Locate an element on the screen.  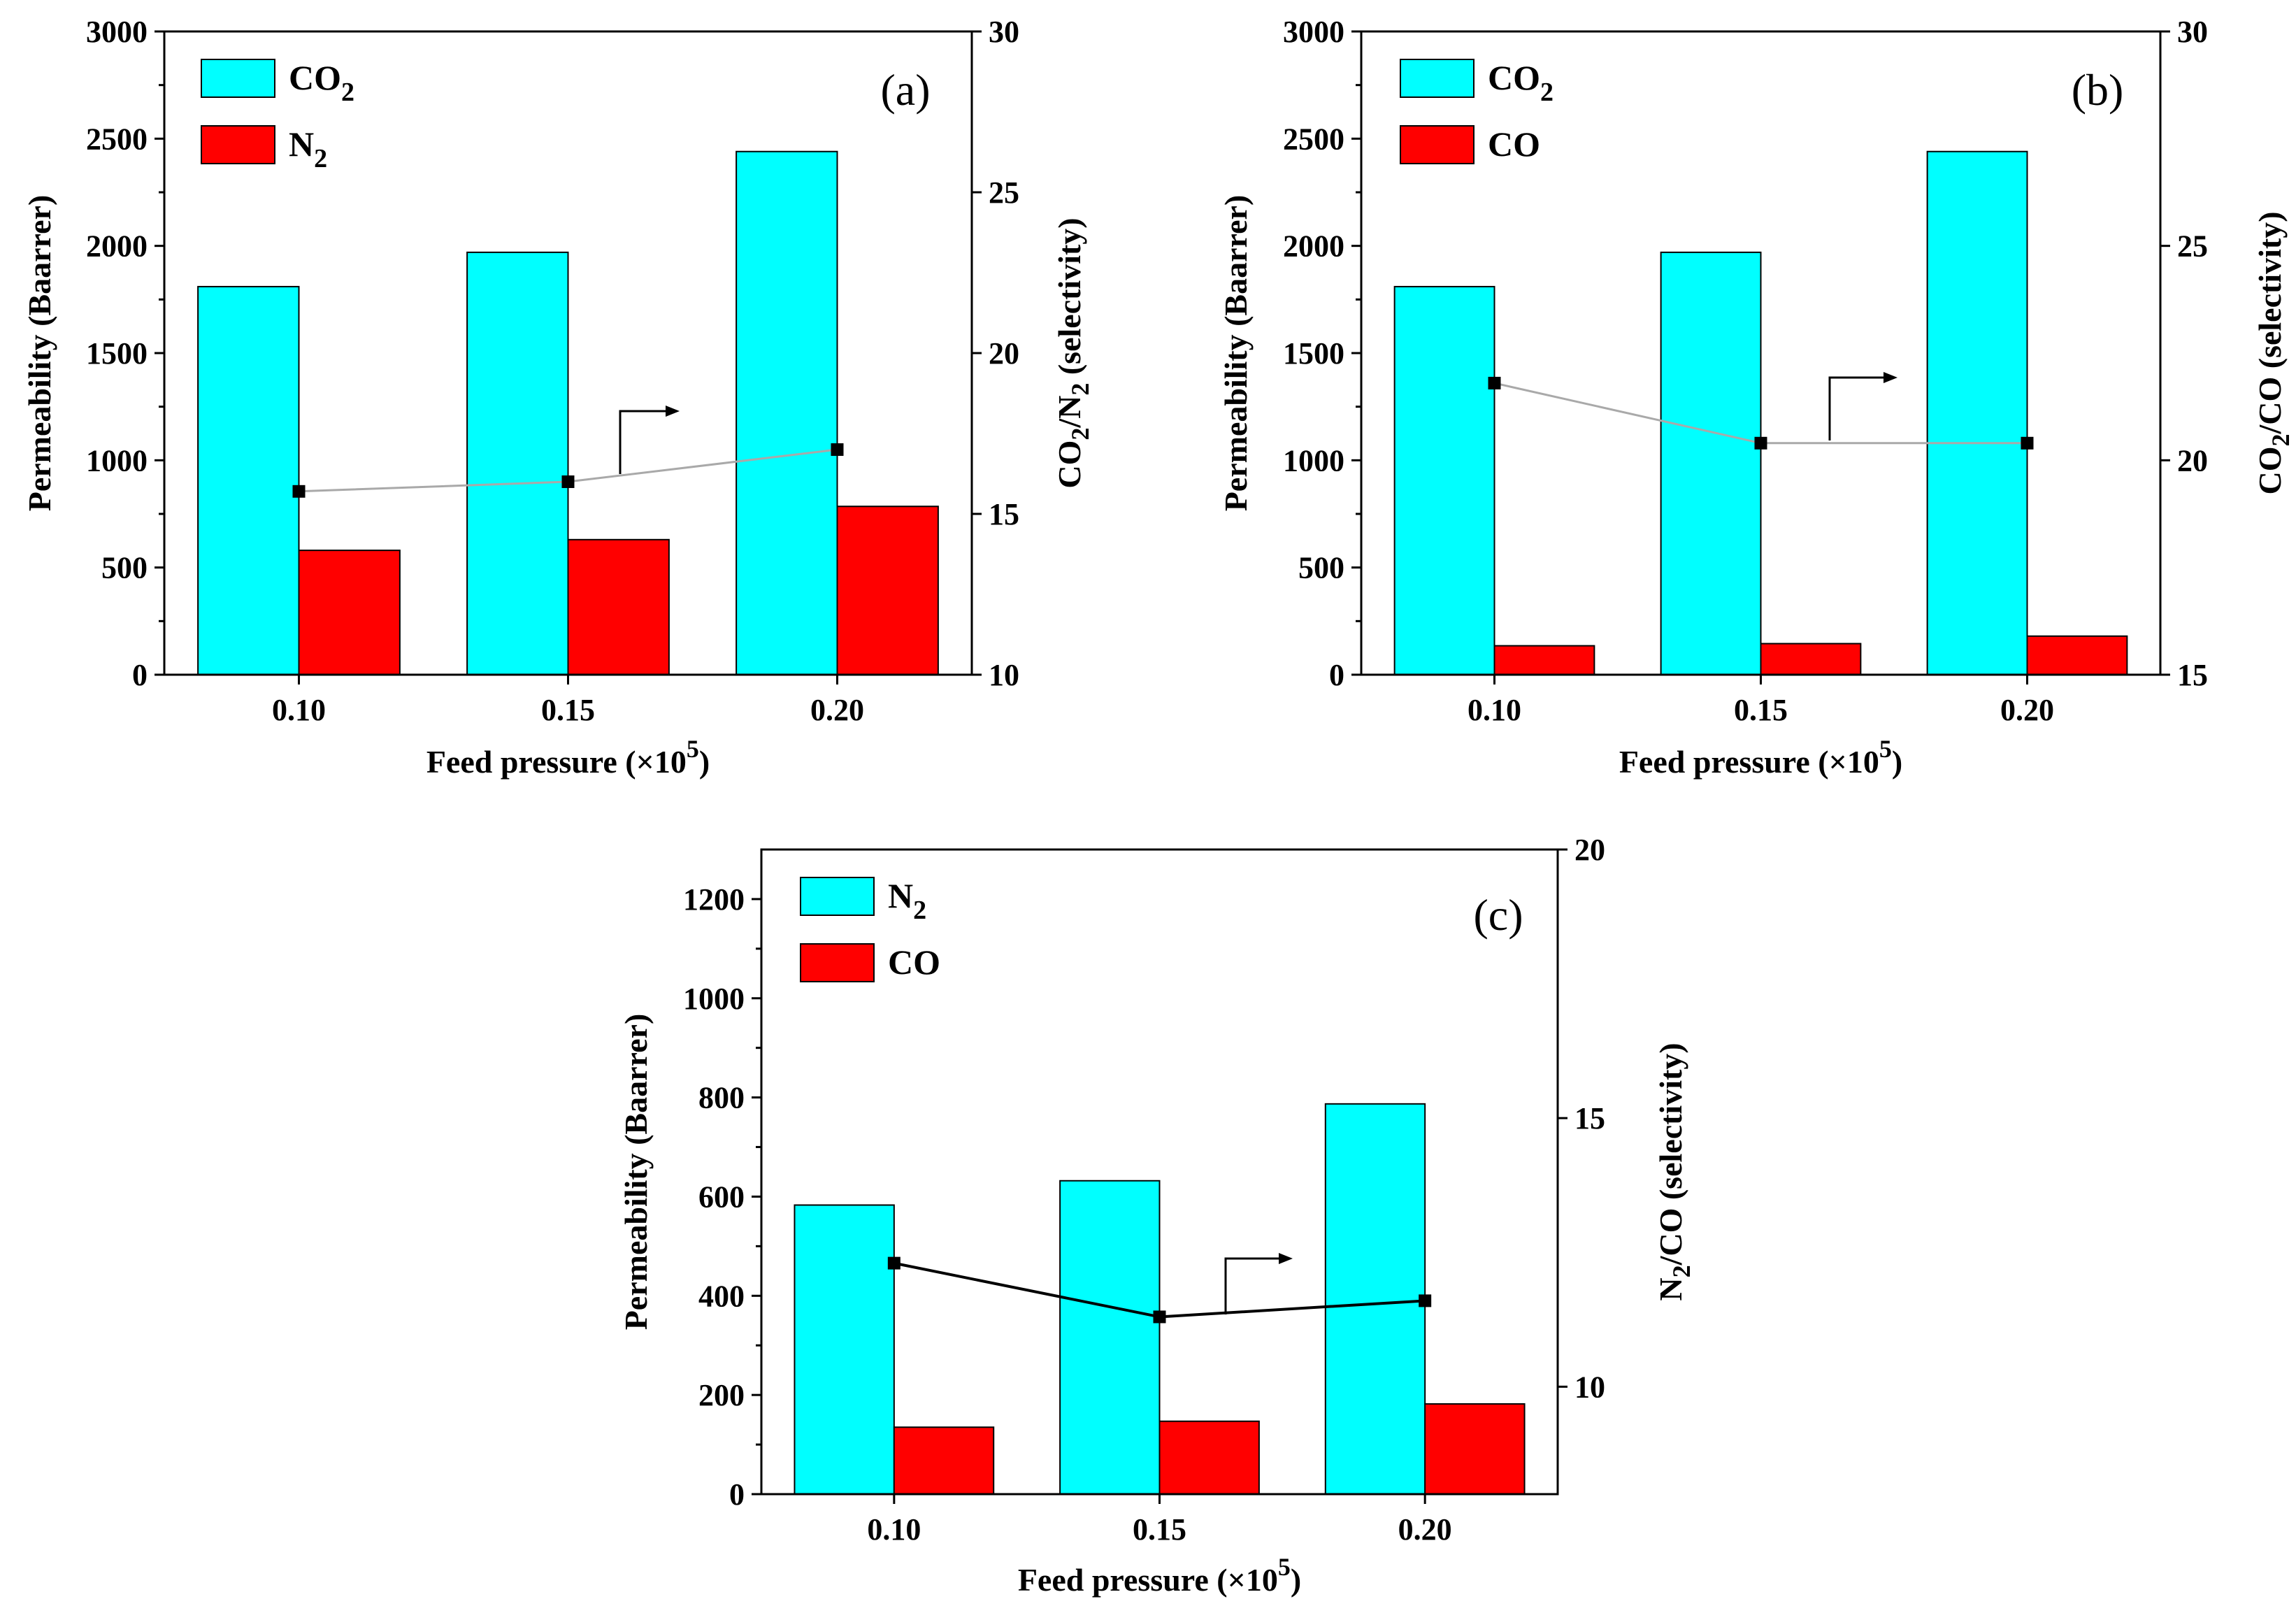
y-right-axis-title: CO2/CO (selectivity) is located at coordinates (2273, 352).